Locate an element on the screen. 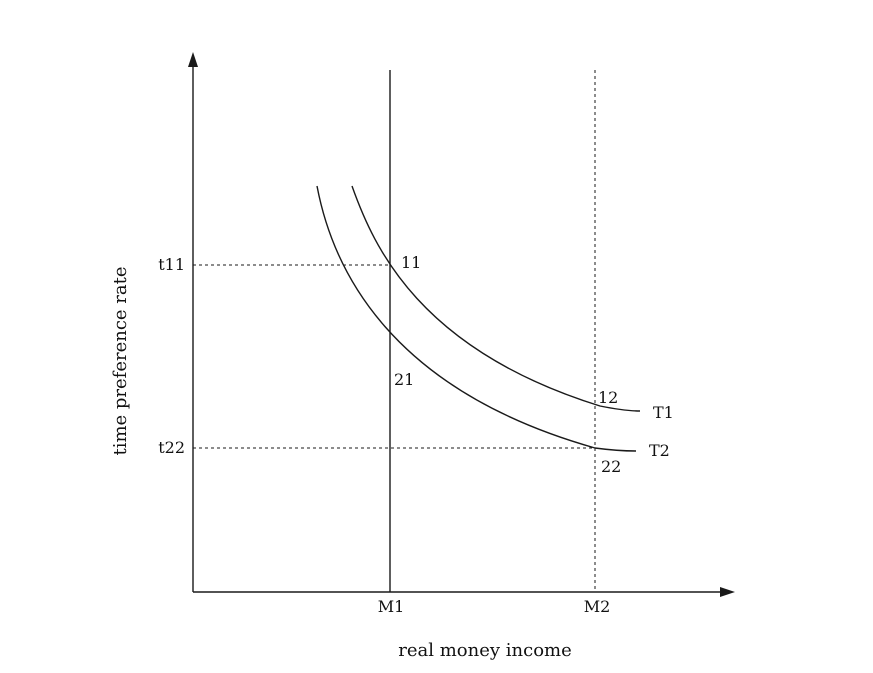 The height and width of the screenshot is (673, 873). y-tick-t11: t11 is located at coordinates (171, 264).